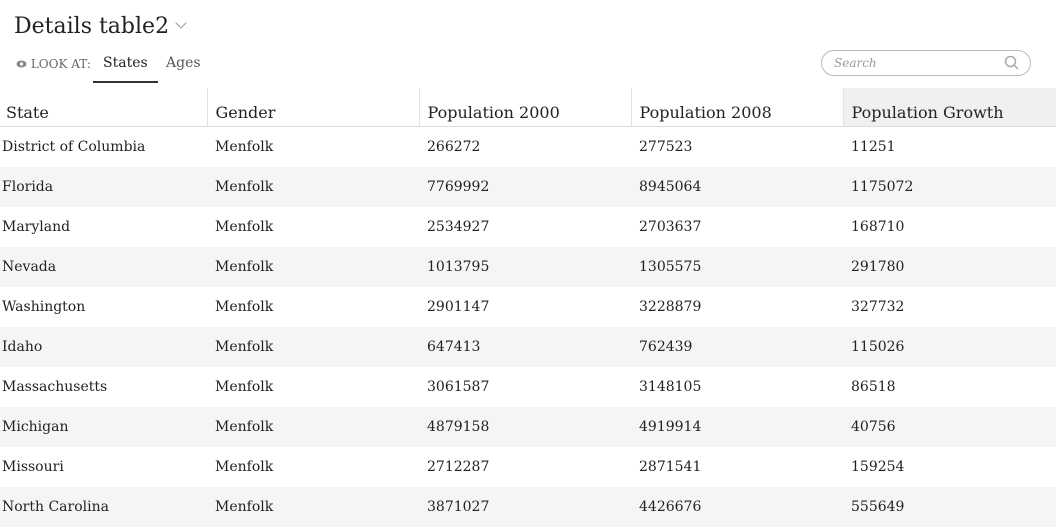  What do you see at coordinates (60, 64) in the screenshot?
I see `look-at-text: LOOK AT:` at bounding box center [60, 64].